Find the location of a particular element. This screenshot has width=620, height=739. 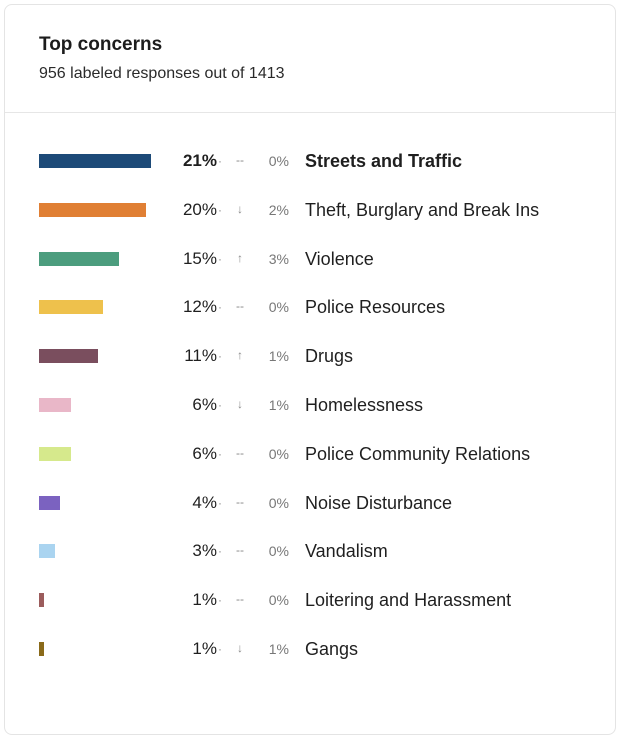

concern-label: Gangs is located at coordinates (332, 648).